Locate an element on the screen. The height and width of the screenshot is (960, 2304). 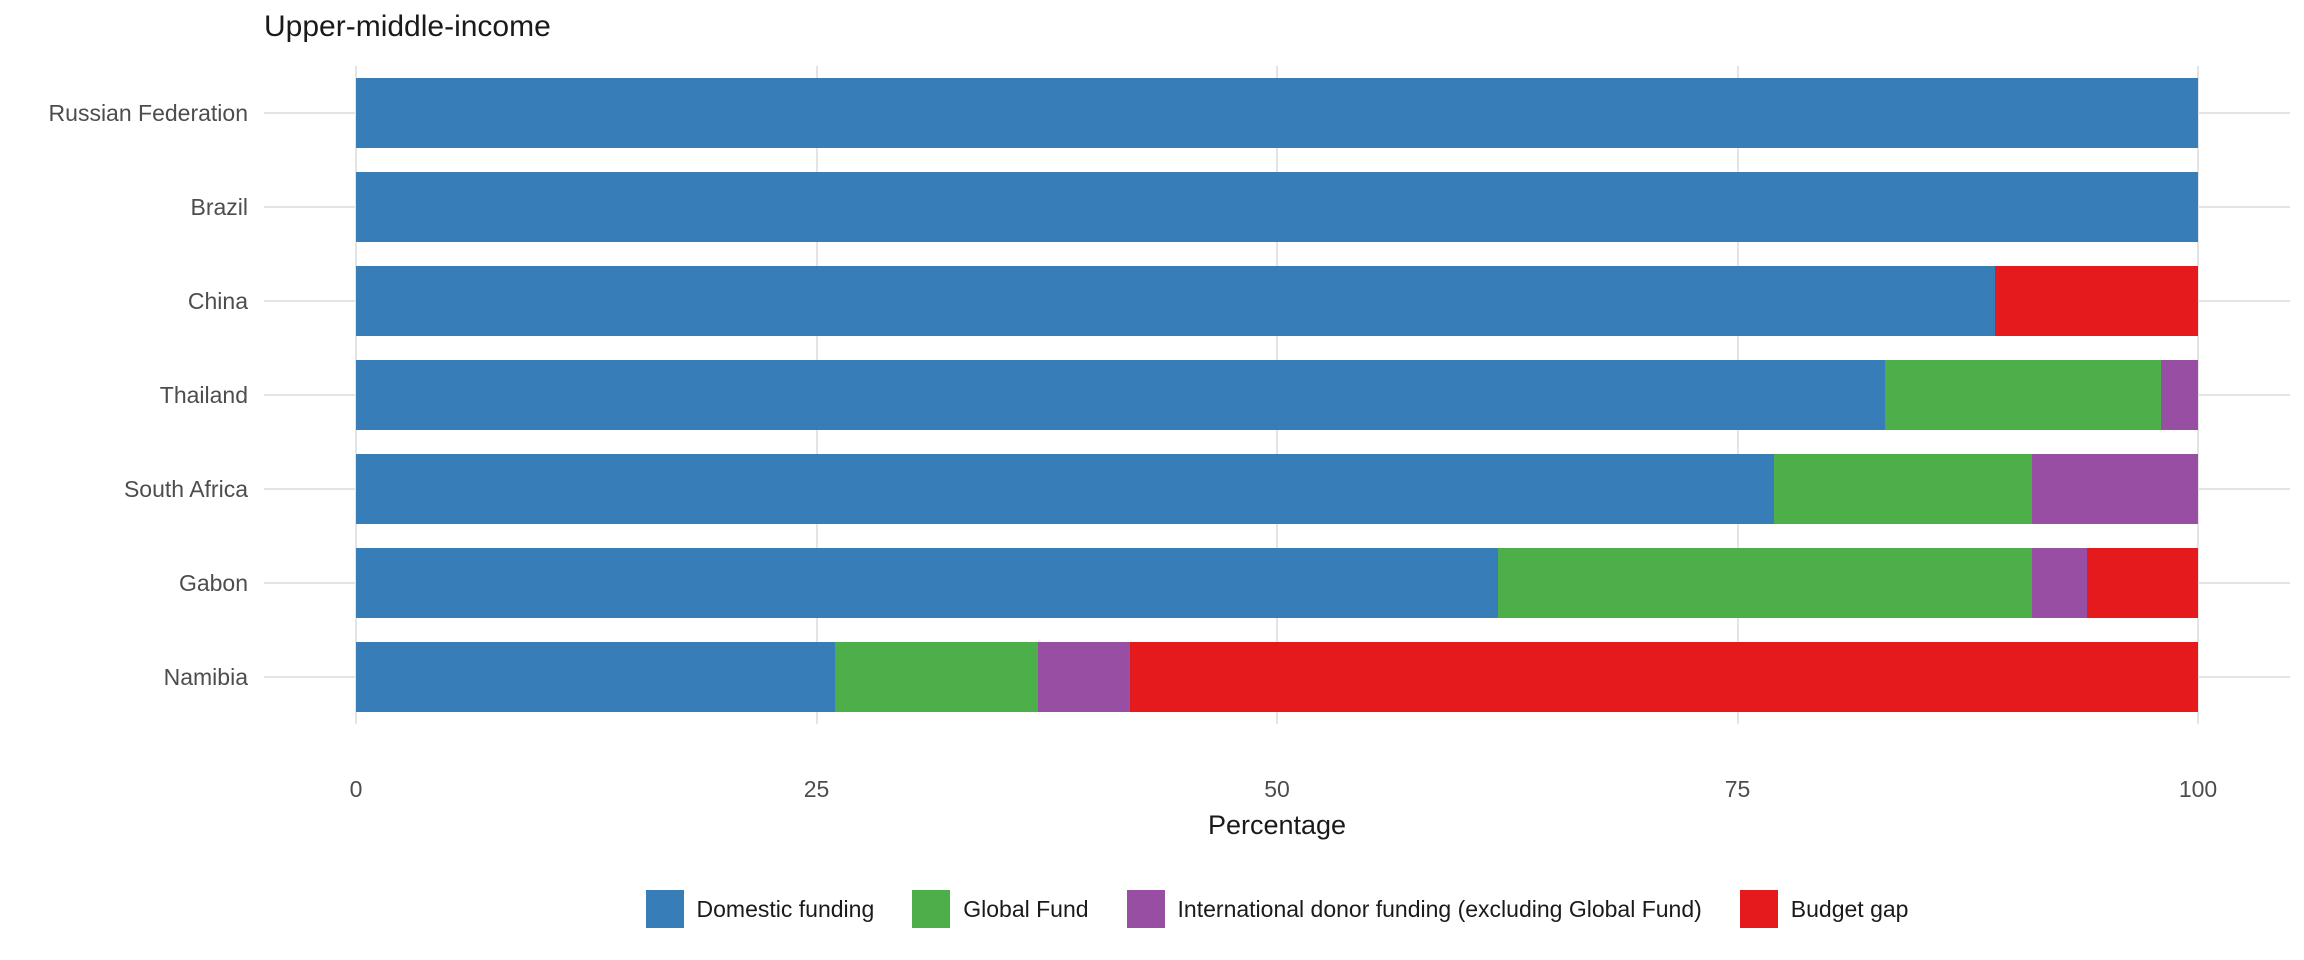
legend-item-global-fund: Global Fund is located at coordinates (1000, 909).